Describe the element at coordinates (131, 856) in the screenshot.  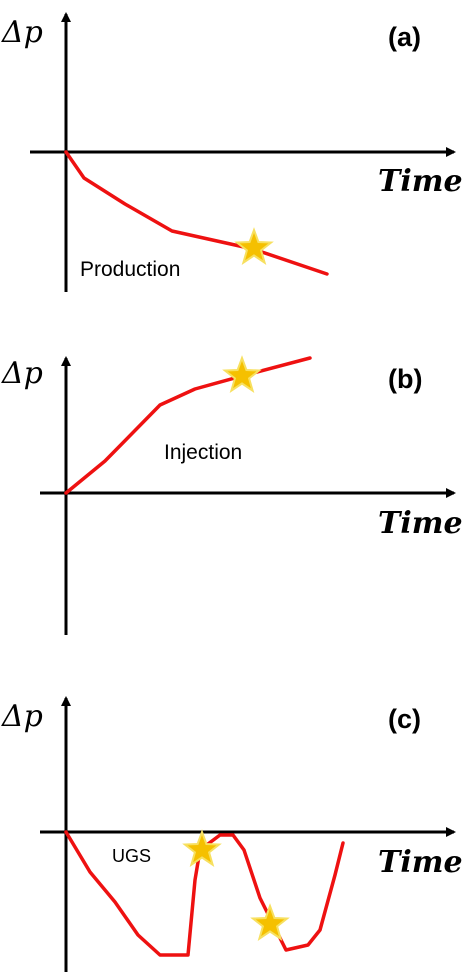
I see `annotation-ugs: UGS` at that location.